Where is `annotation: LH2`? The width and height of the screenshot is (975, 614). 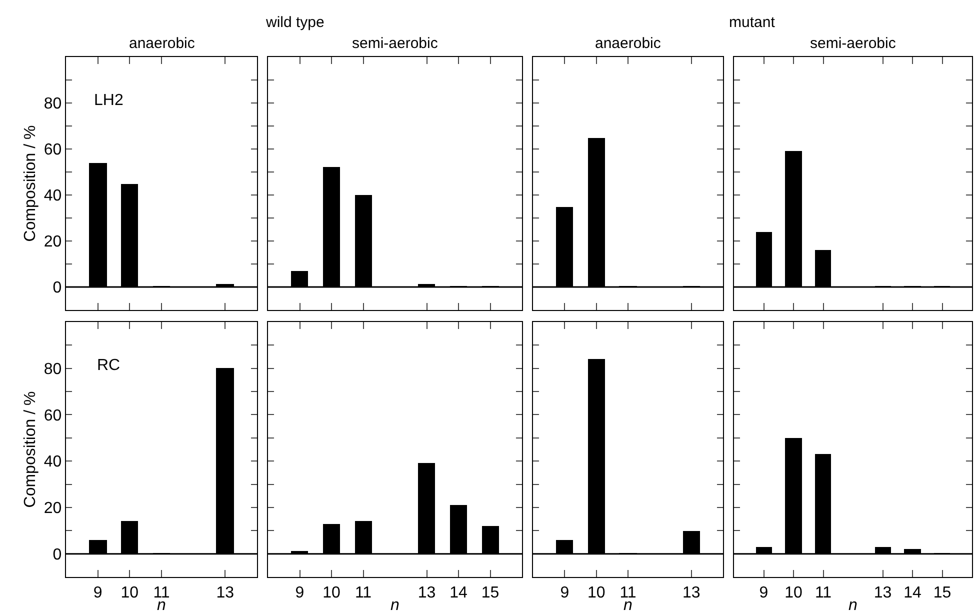 annotation: LH2 is located at coordinates (109, 100).